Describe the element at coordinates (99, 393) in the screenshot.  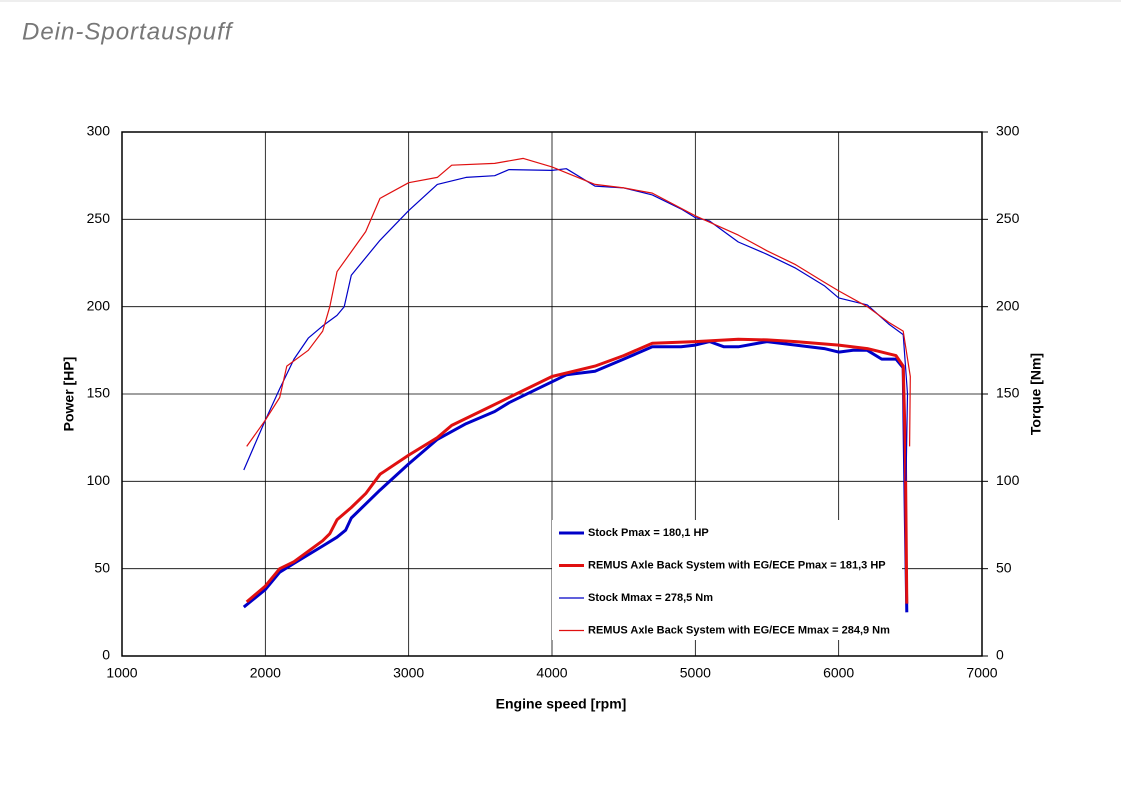
I see `y-tick-label: 150` at that location.